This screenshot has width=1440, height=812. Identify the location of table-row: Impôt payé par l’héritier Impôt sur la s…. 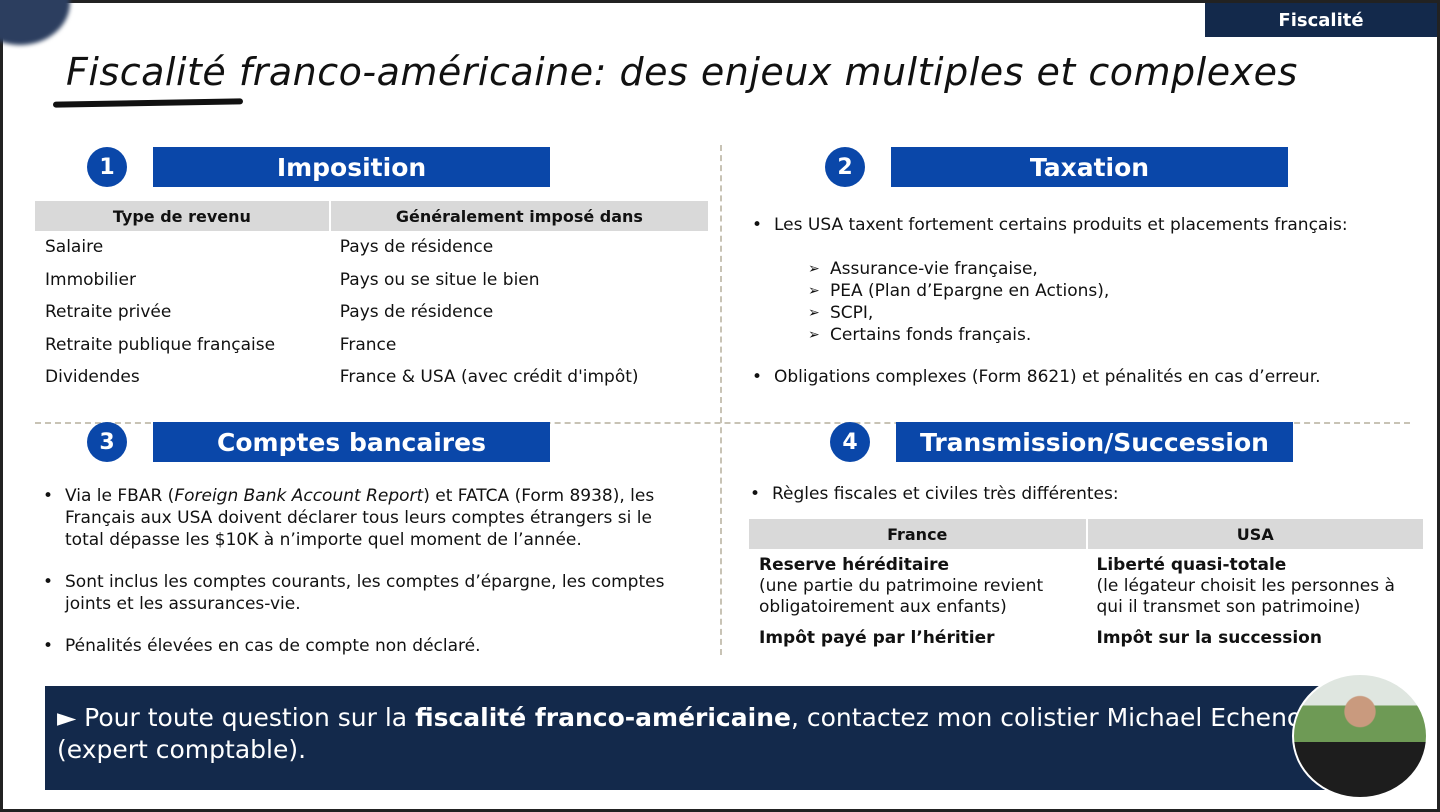
(1086, 633).